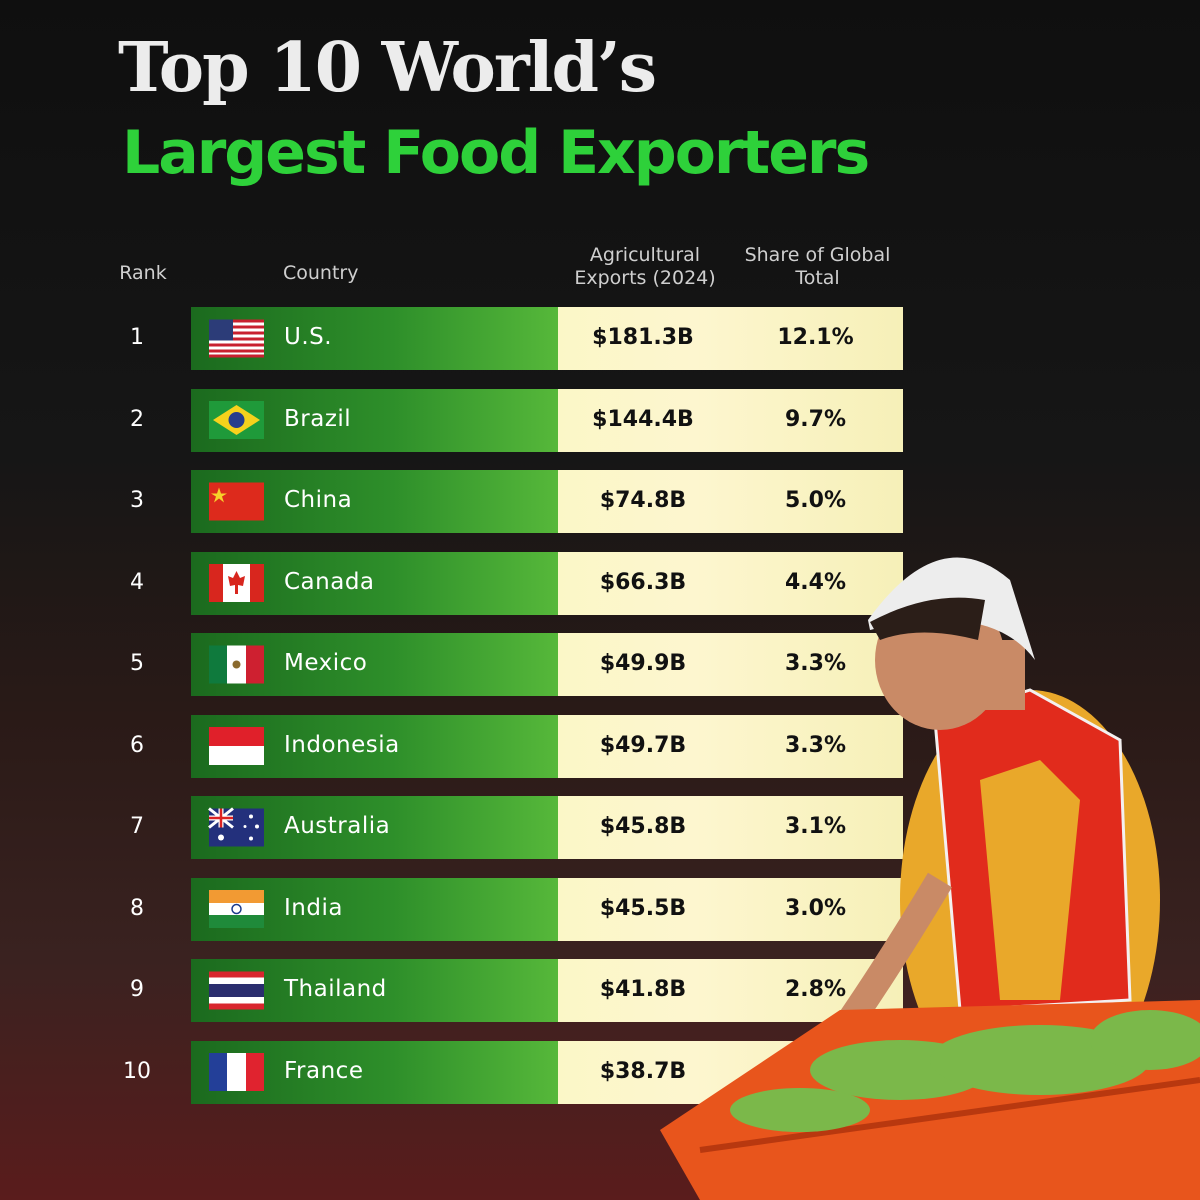 This screenshot has width=1200, height=1200. Describe the element at coordinates (815, 419) in the screenshot. I see `share: 9.7%` at that location.